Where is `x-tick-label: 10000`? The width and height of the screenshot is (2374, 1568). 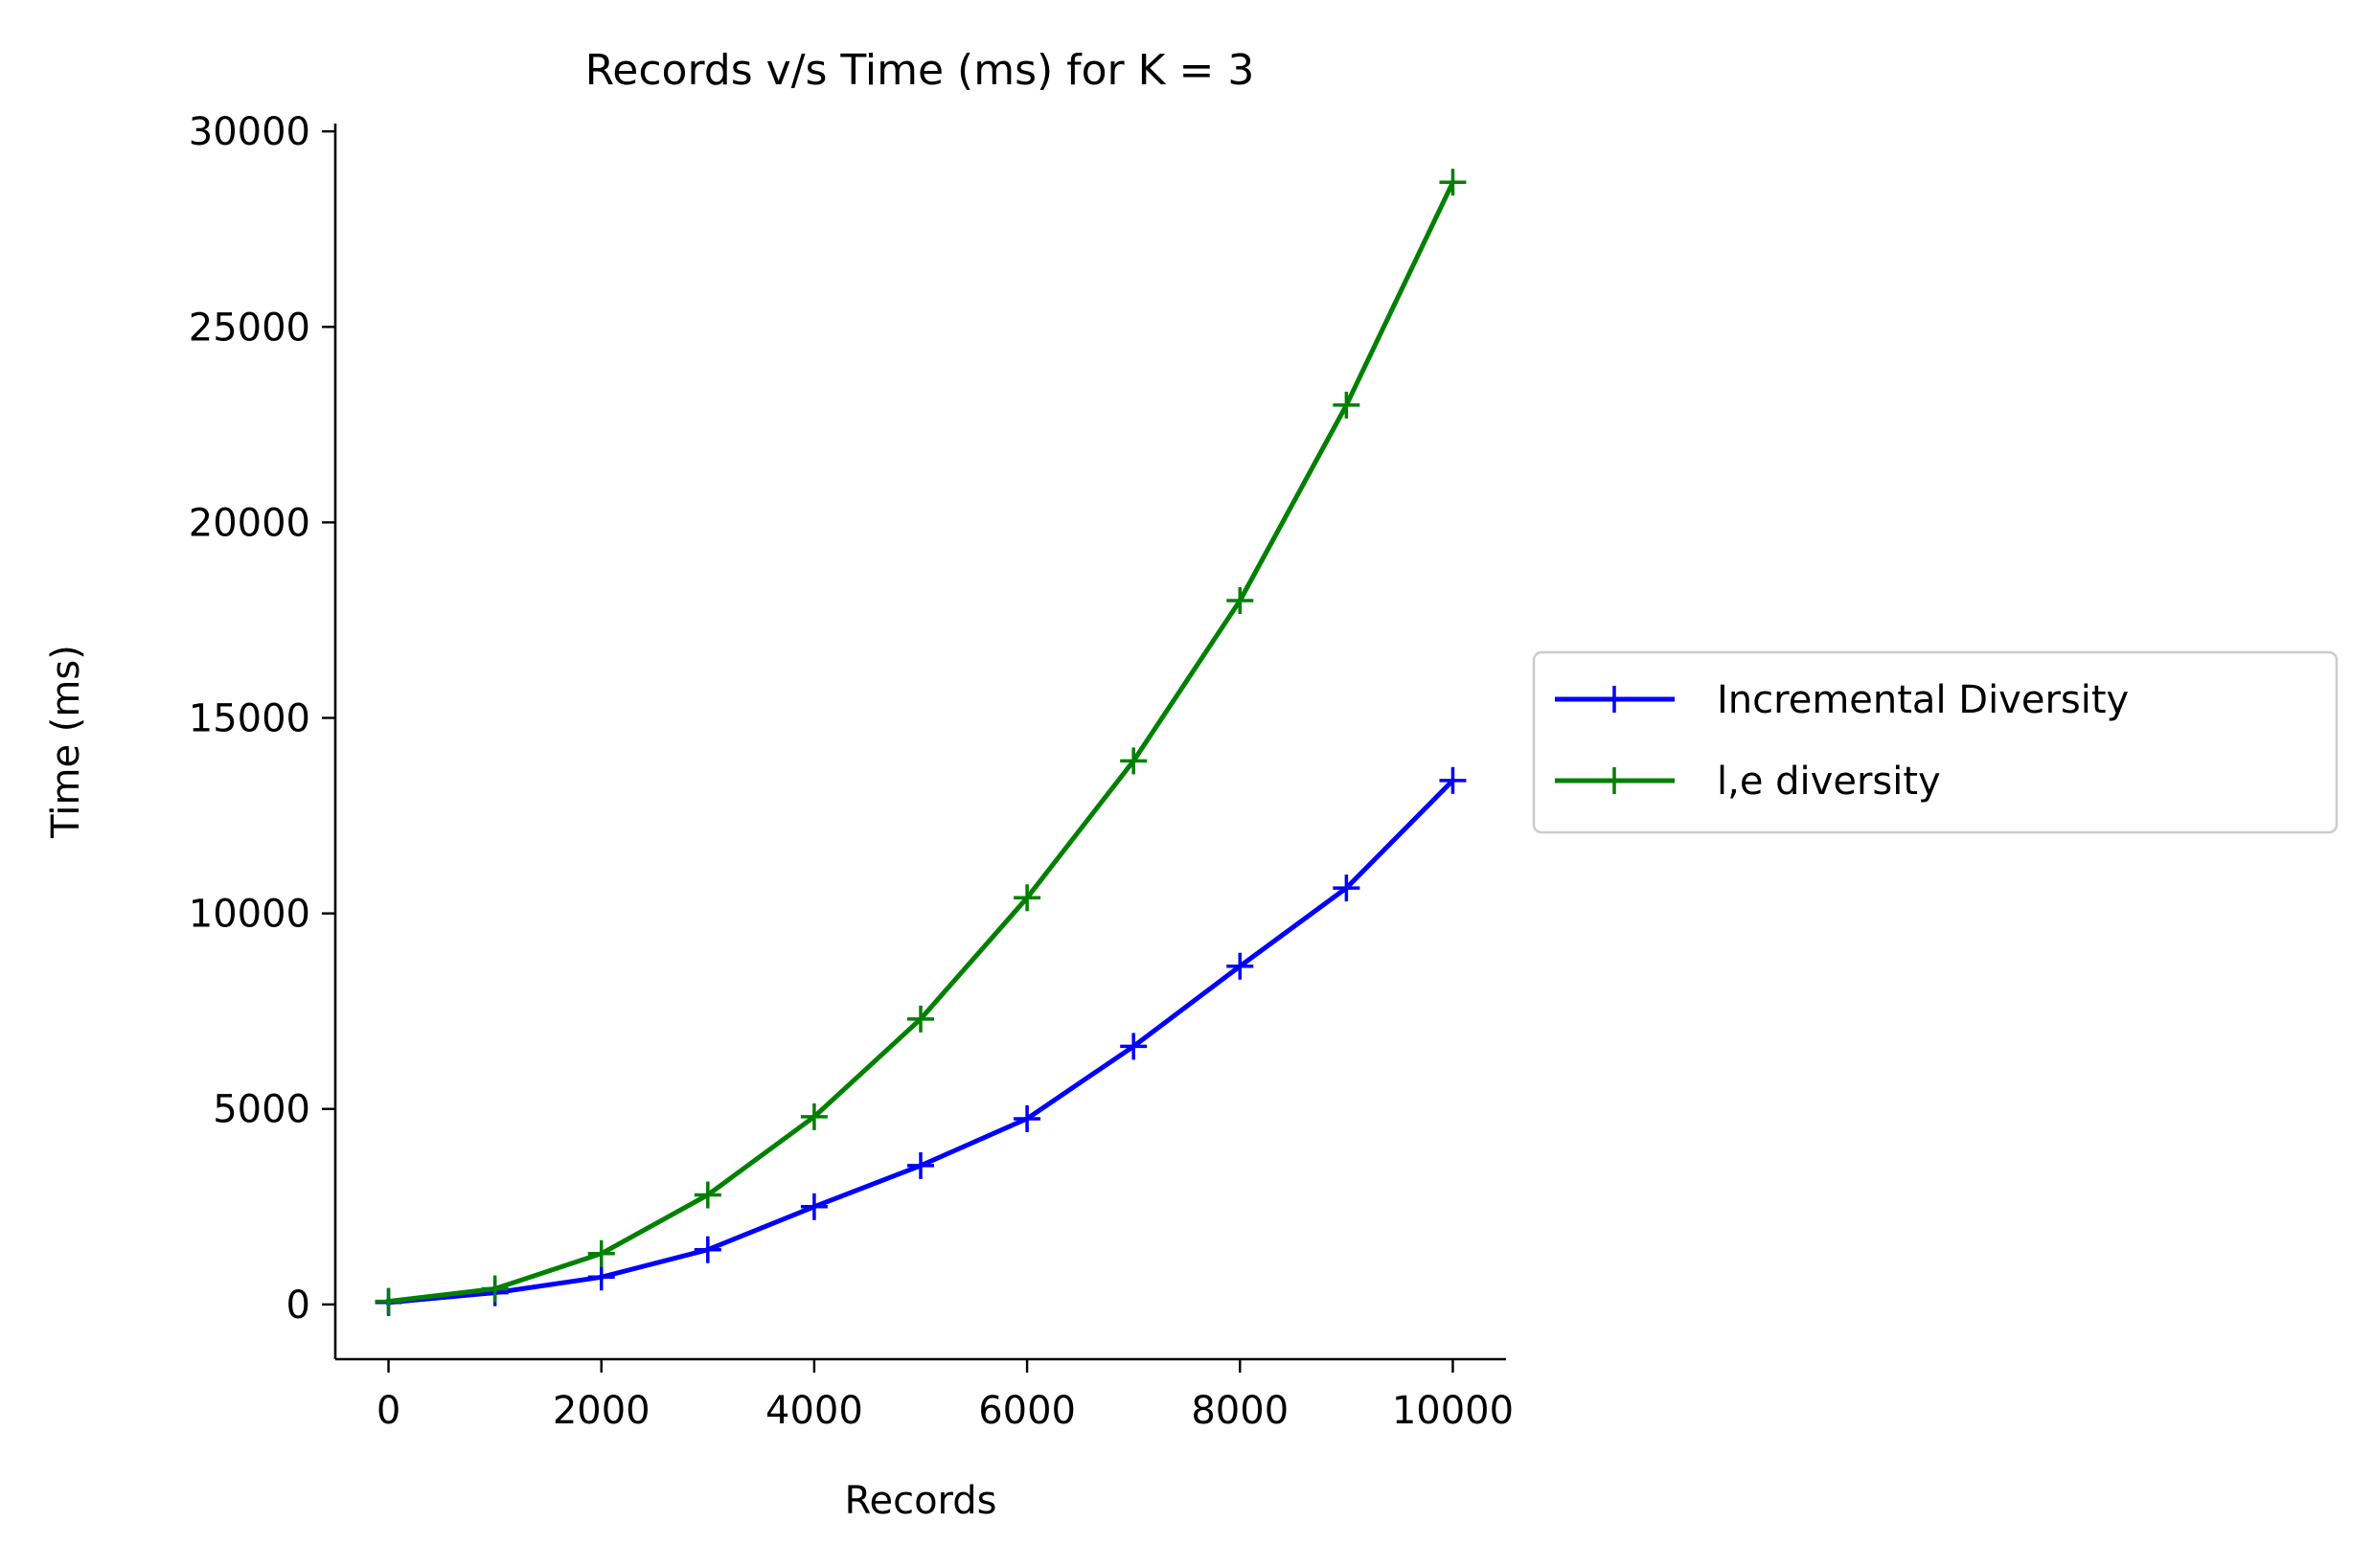
x-tick-label: 10000 is located at coordinates (1453, 1411).